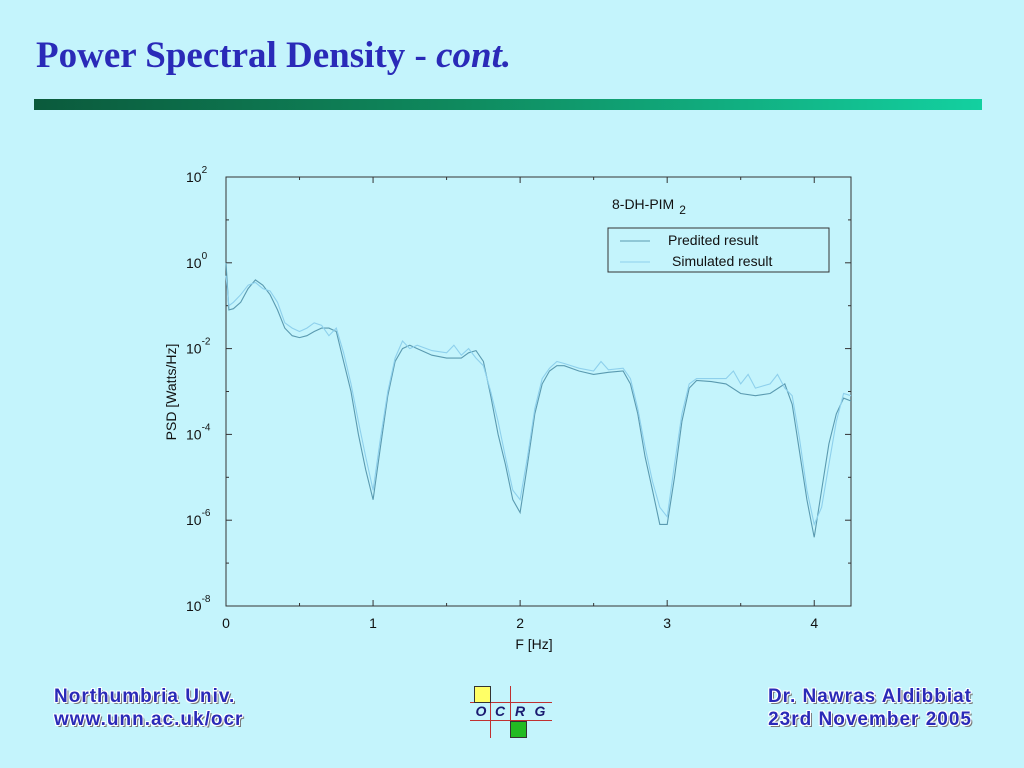  I want to click on y-tick-label: 10⁻⁶, so click(198, 518).